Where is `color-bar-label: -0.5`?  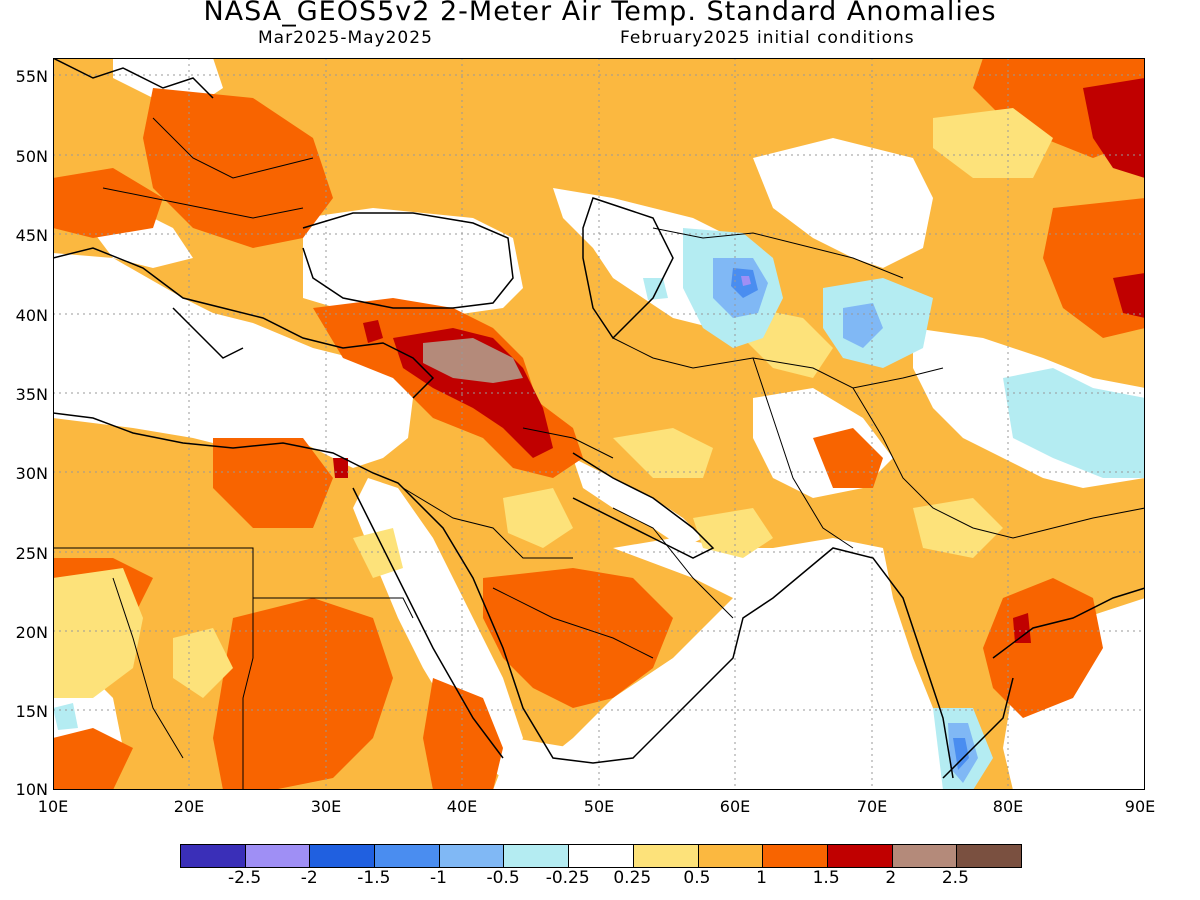 color-bar-label: -0.5 is located at coordinates (503, 878).